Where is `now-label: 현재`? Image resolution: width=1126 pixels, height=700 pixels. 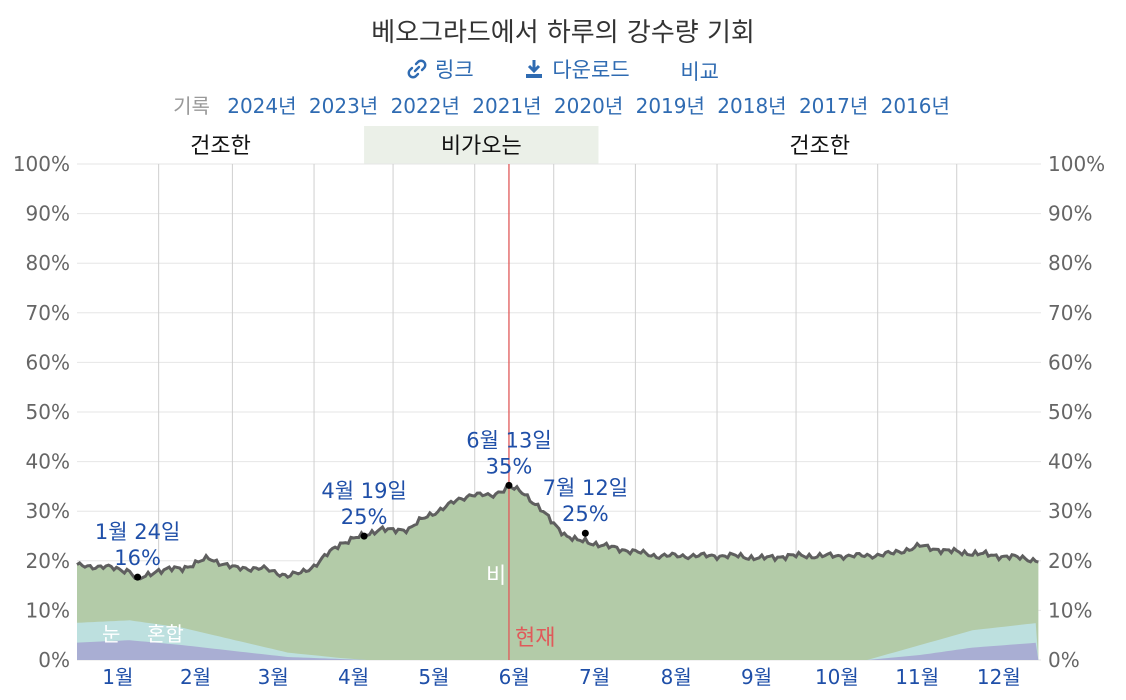 now-label: 현재 is located at coordinates (535, 638).